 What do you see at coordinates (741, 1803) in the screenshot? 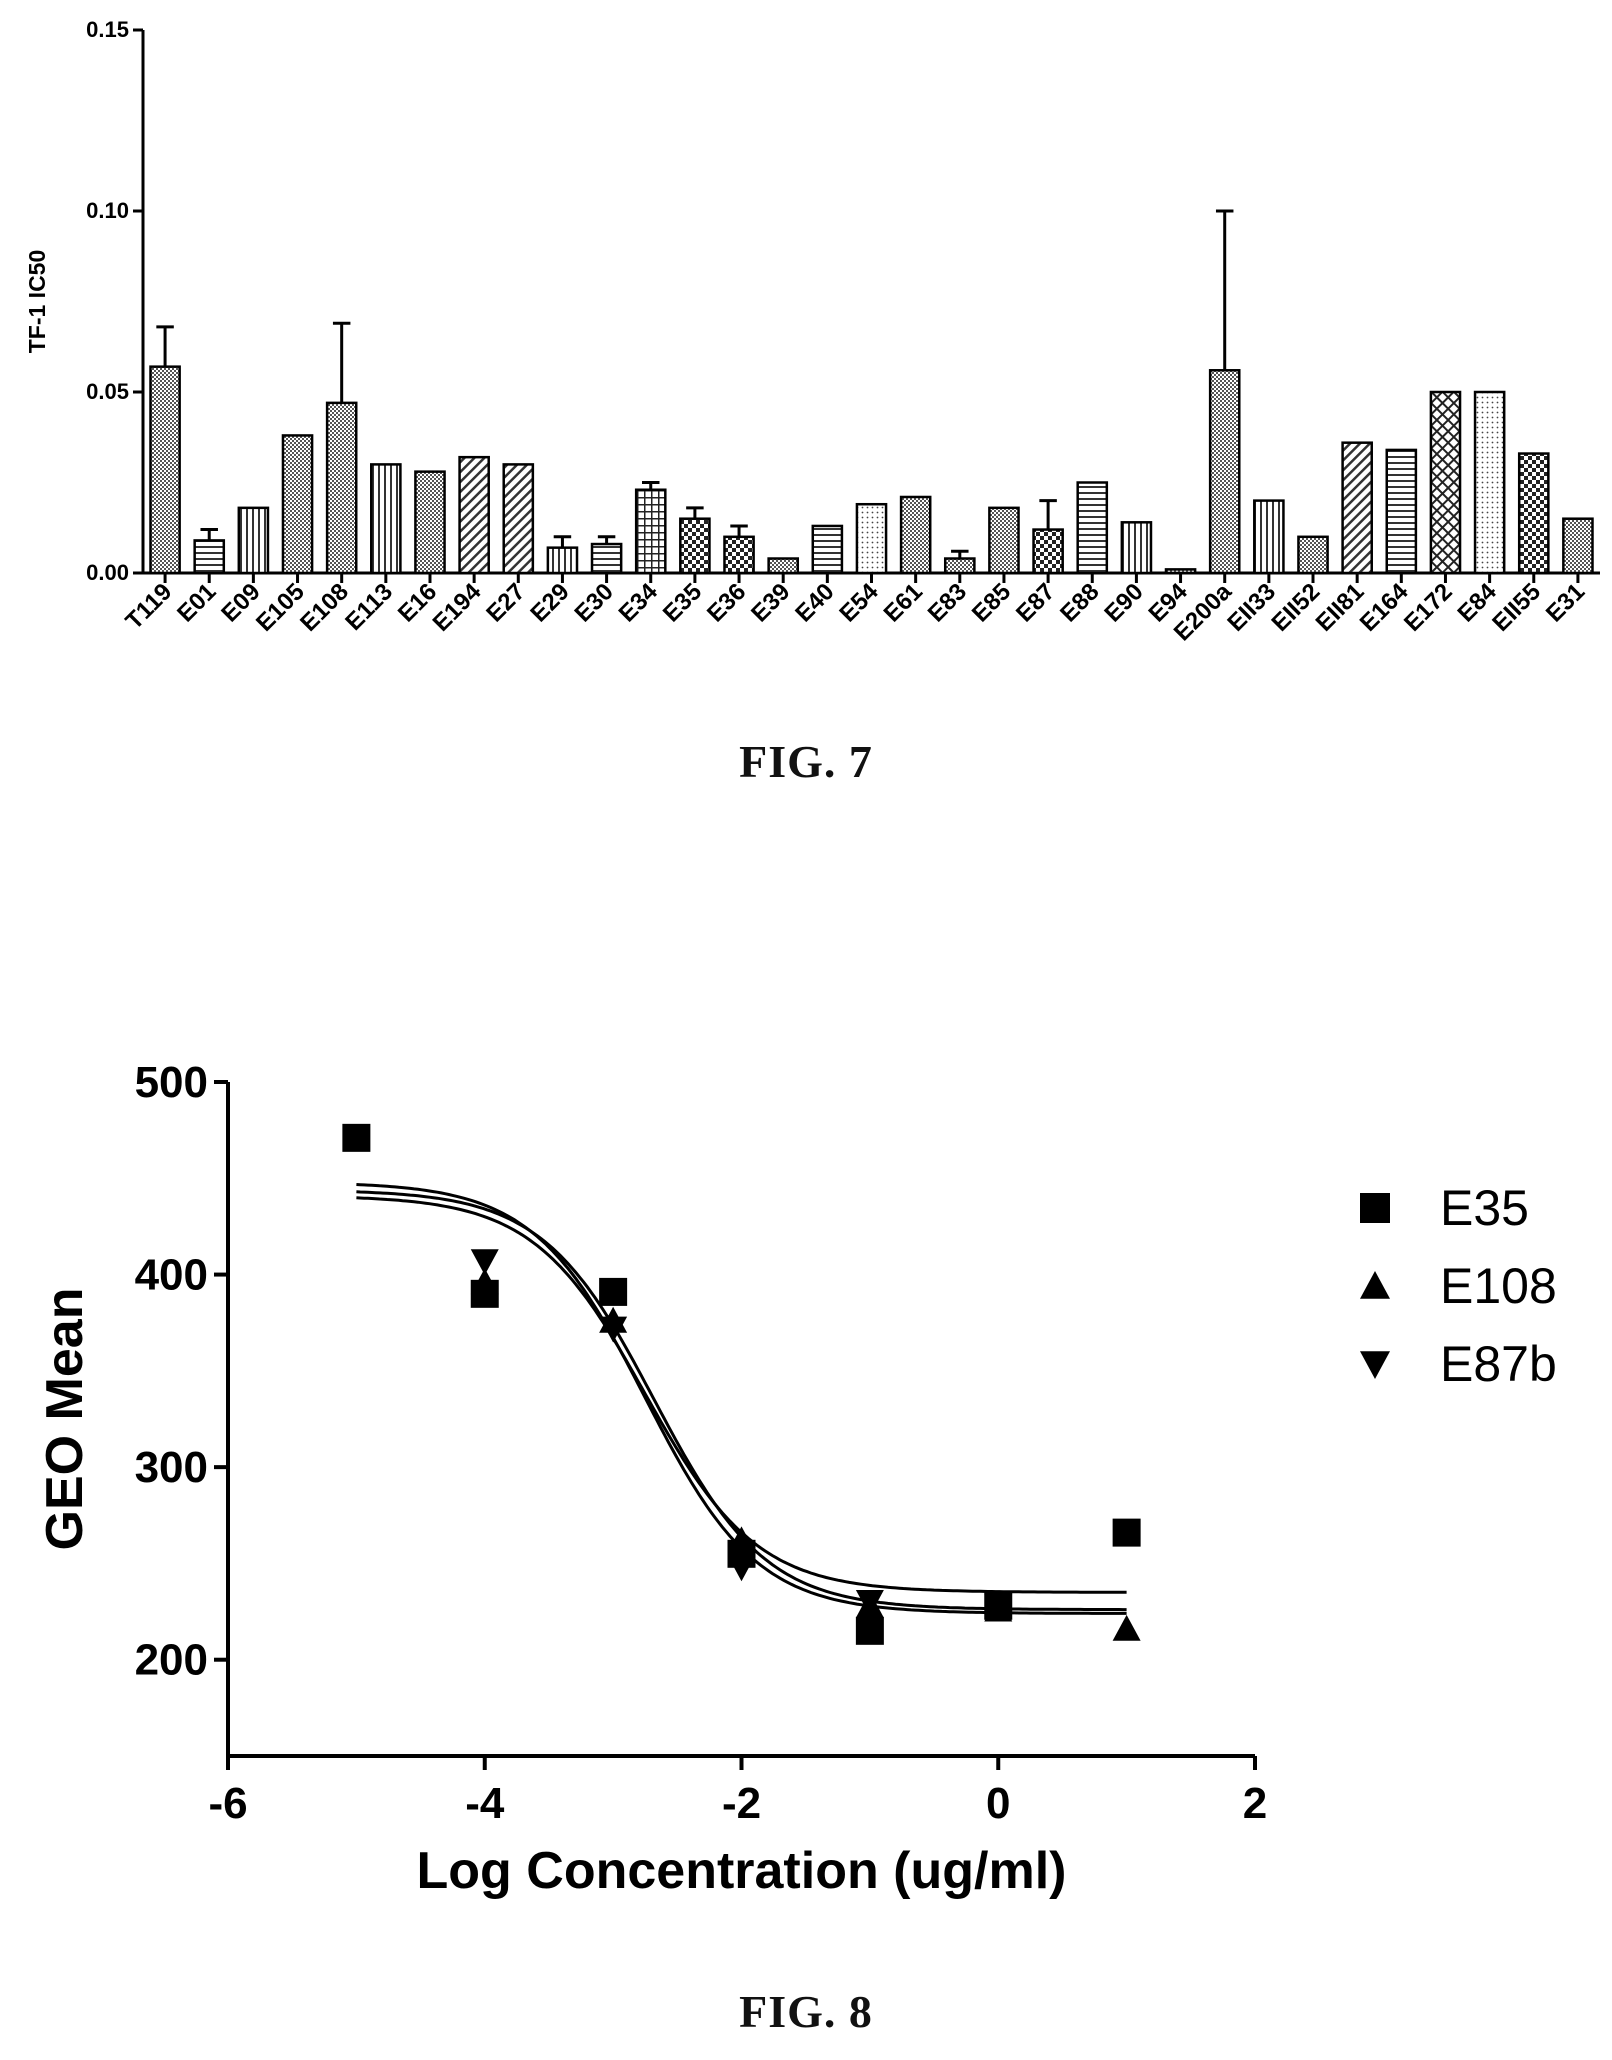
I see `x-tick-label: -2` at bounding box center [741, 1803].